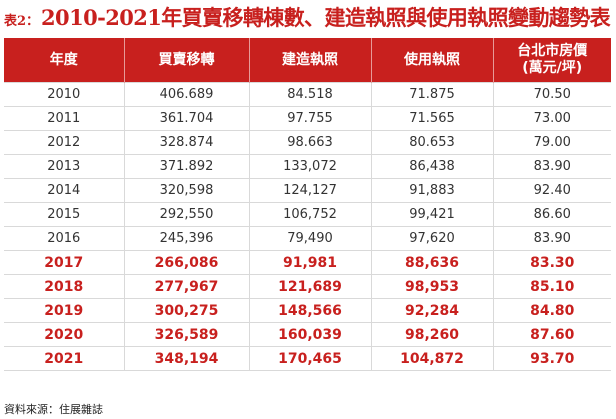 This screenshot has width=616, height=419. I want to click on cell-building-permits: 106,752, so click(309, 214).